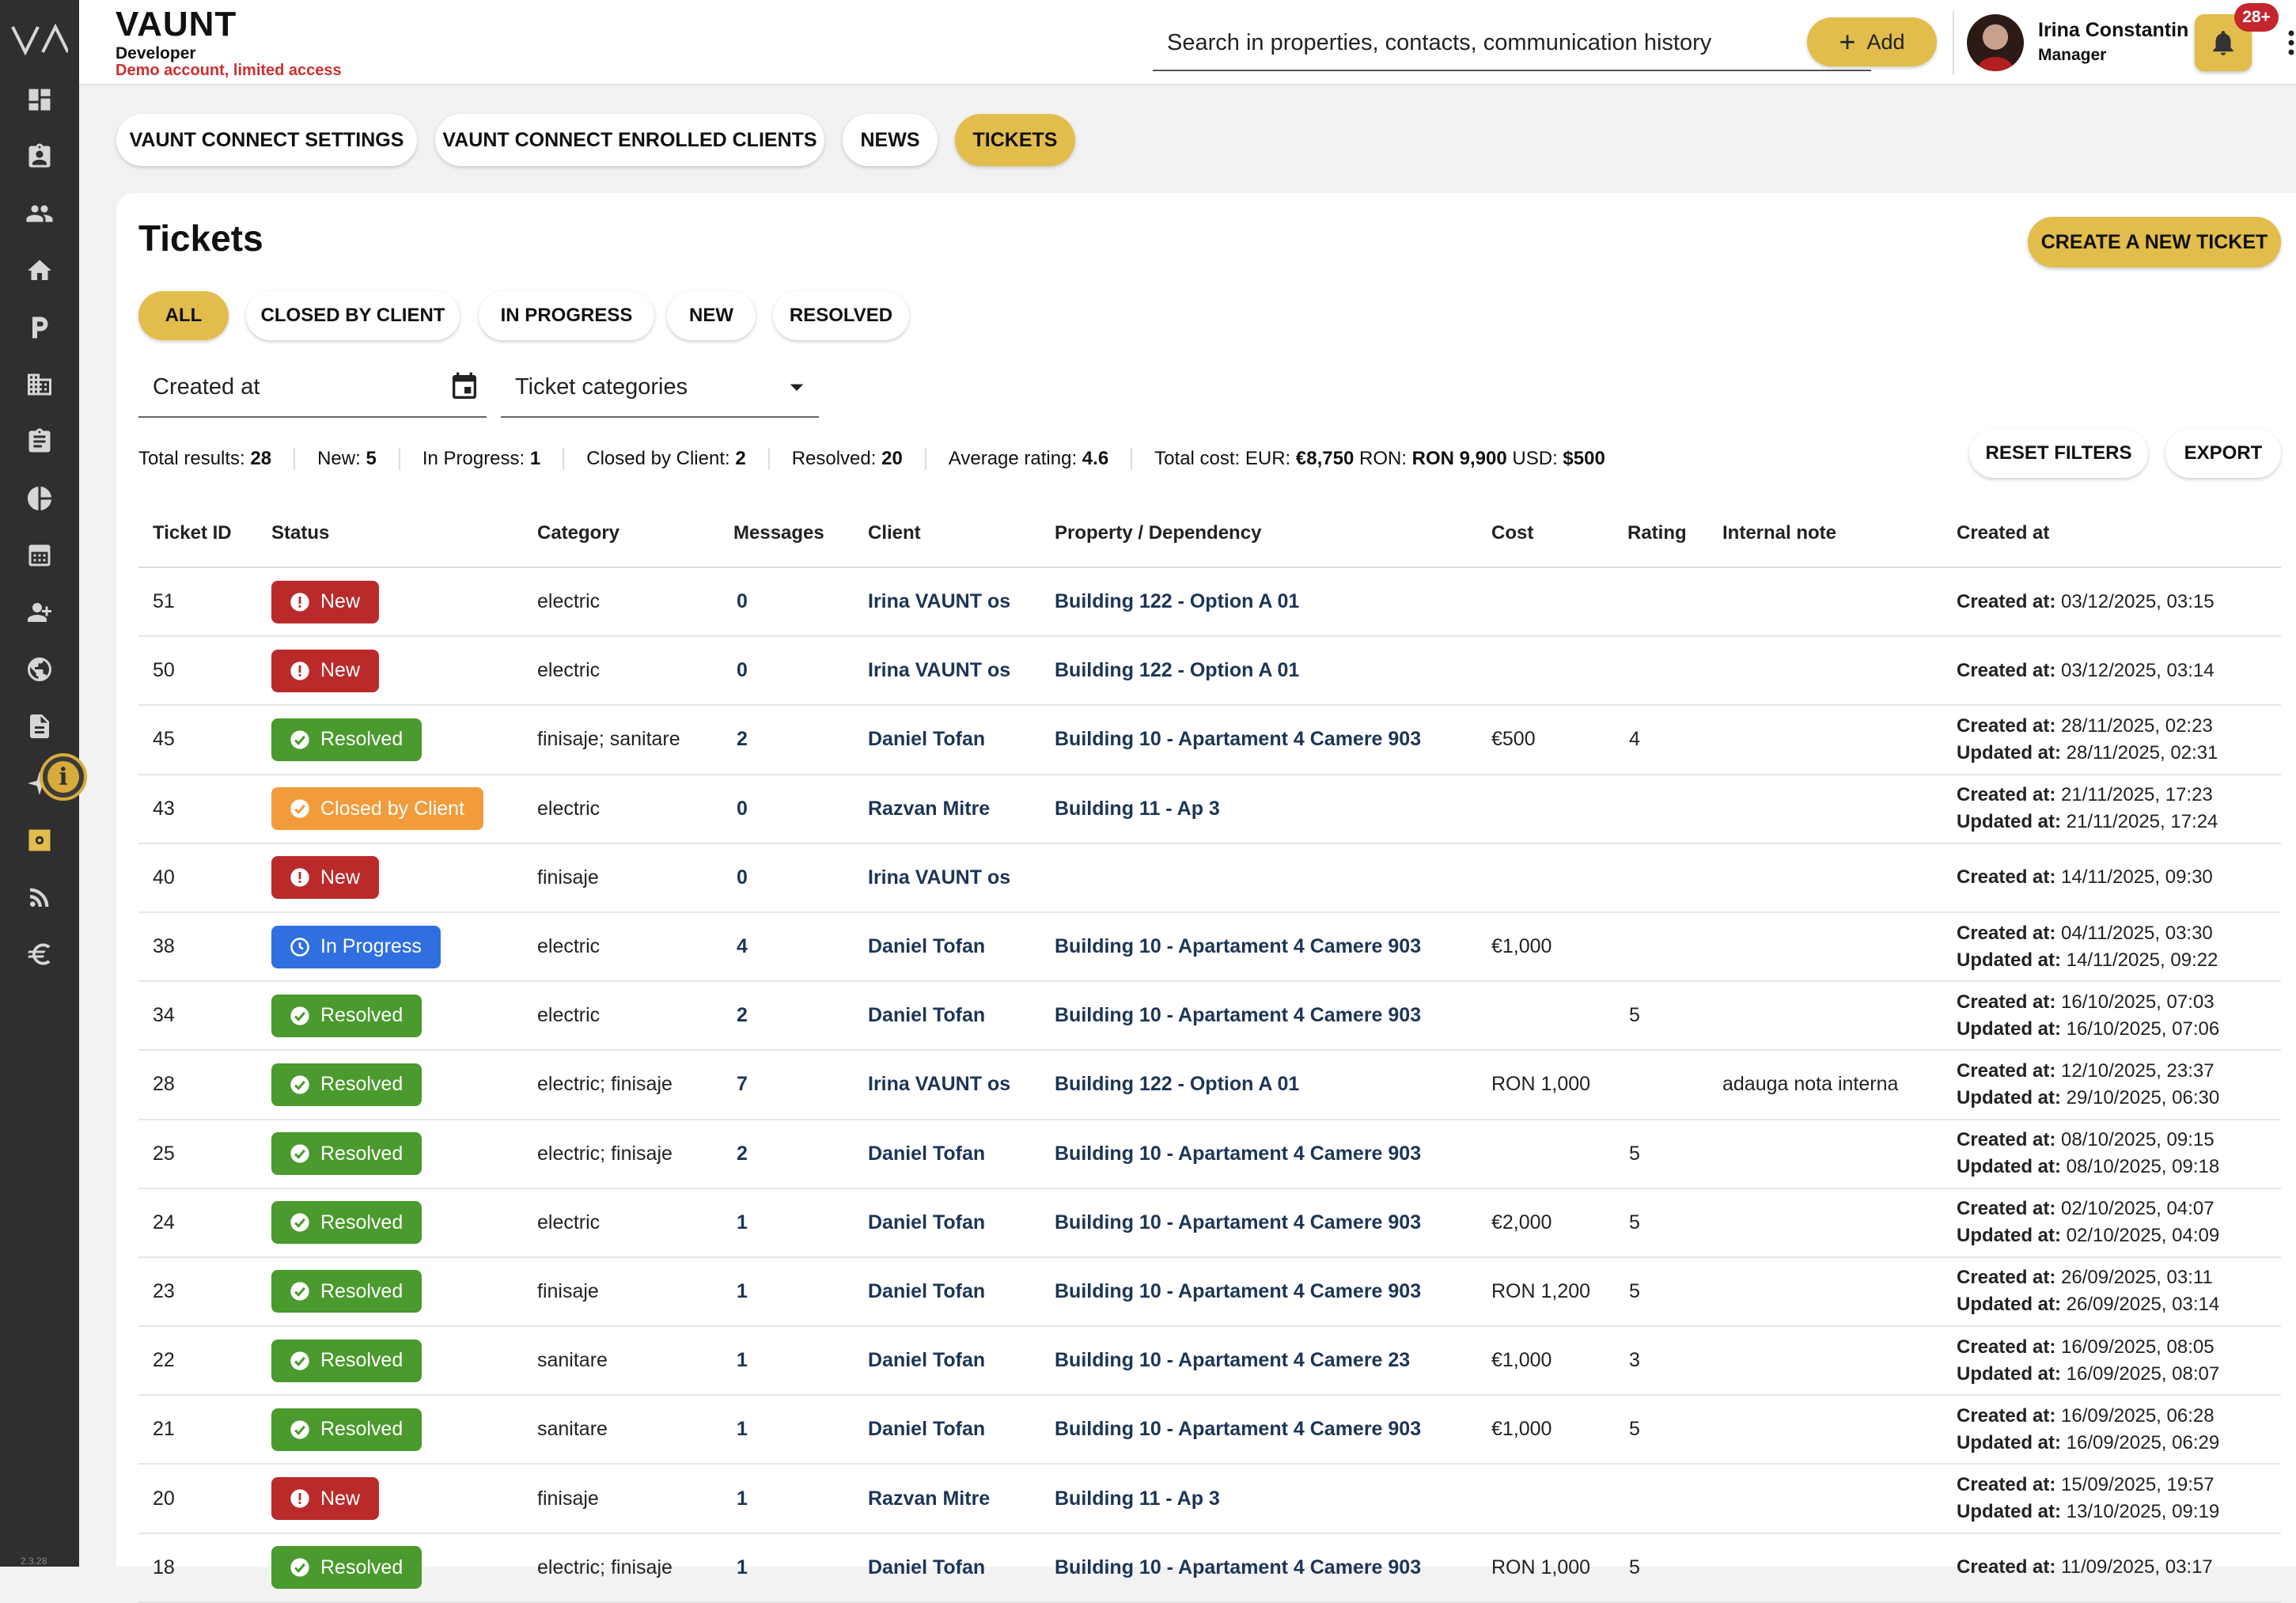  Describe the element at coordinates (193, 533) in the screenshot. I see `column-ticket-id: Ticket ID` at that location.